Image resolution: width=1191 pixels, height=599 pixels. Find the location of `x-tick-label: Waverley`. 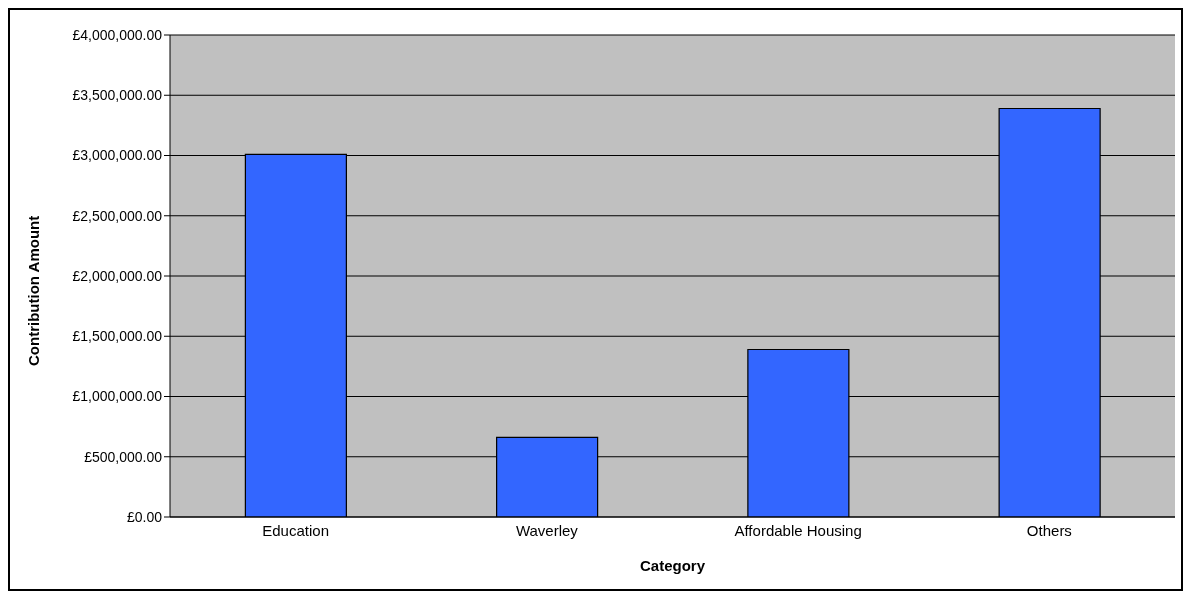

x-tick-label: Waverley is located at coordinates (547, 530).